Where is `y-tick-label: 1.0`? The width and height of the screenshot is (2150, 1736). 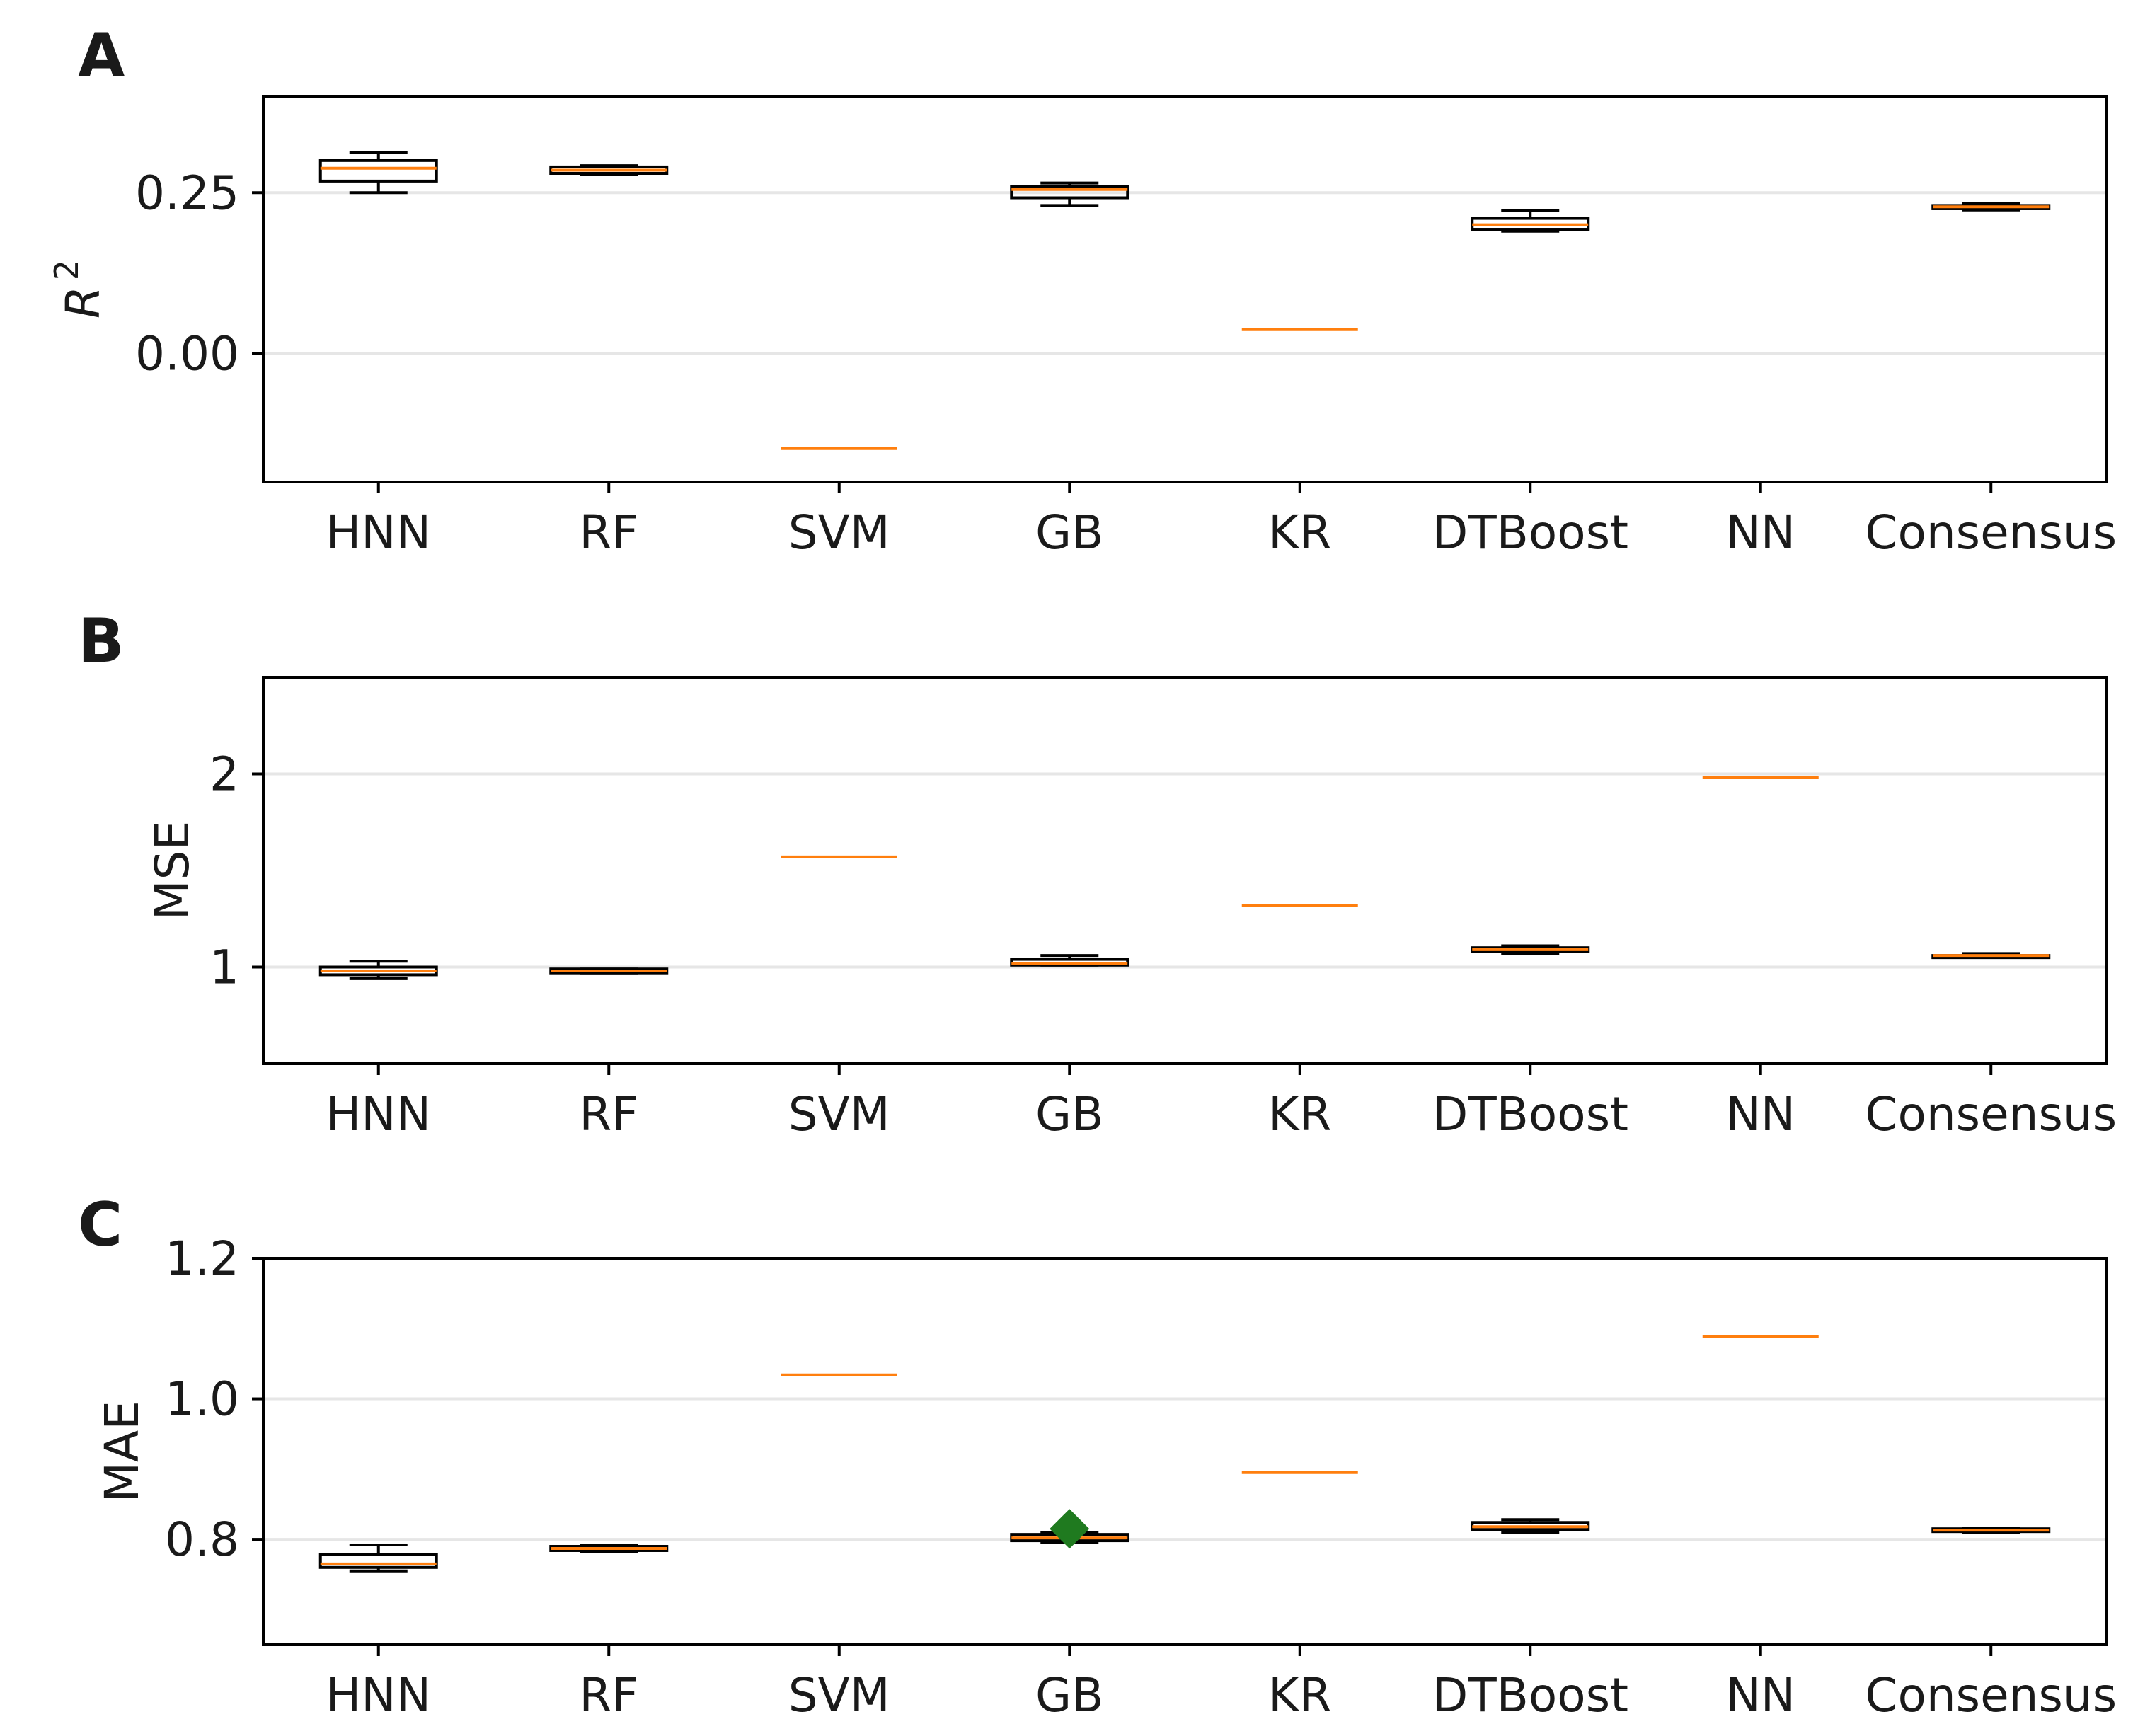 y-tick-label: 1.0 is located at coordinates (202, 1399).